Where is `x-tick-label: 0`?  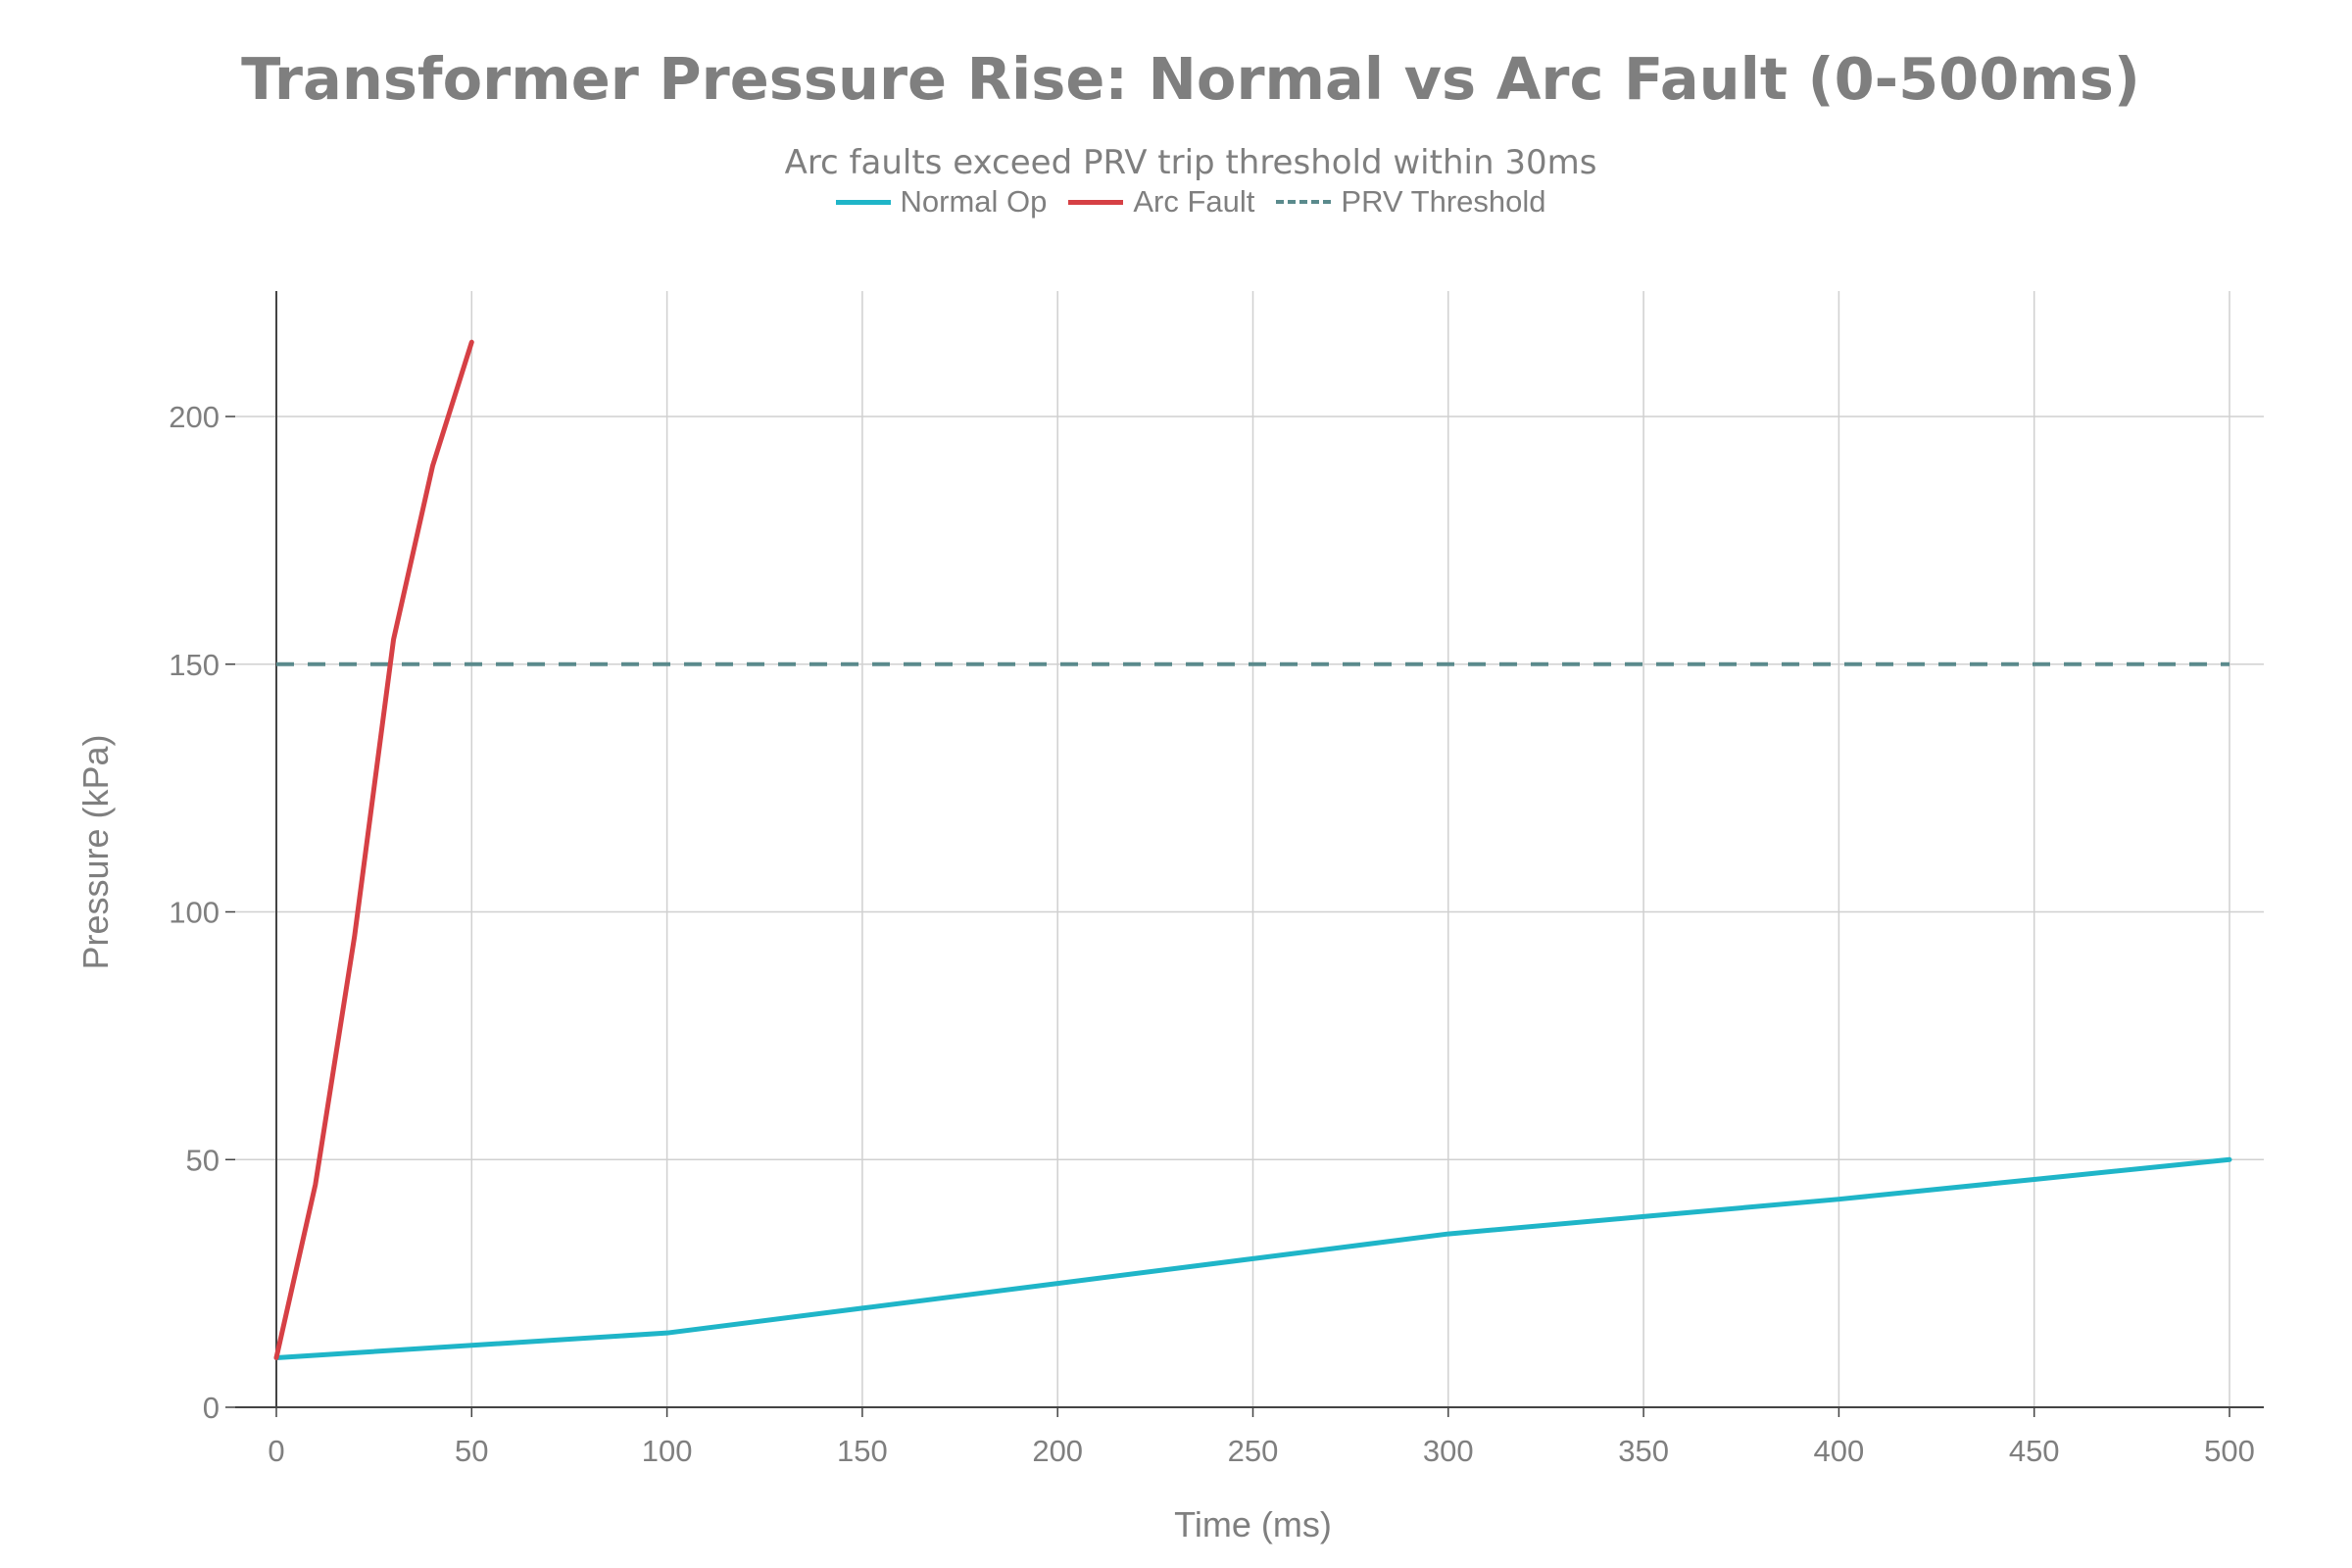 x-tick-label: 0 is located at coordinates (276, 1451).